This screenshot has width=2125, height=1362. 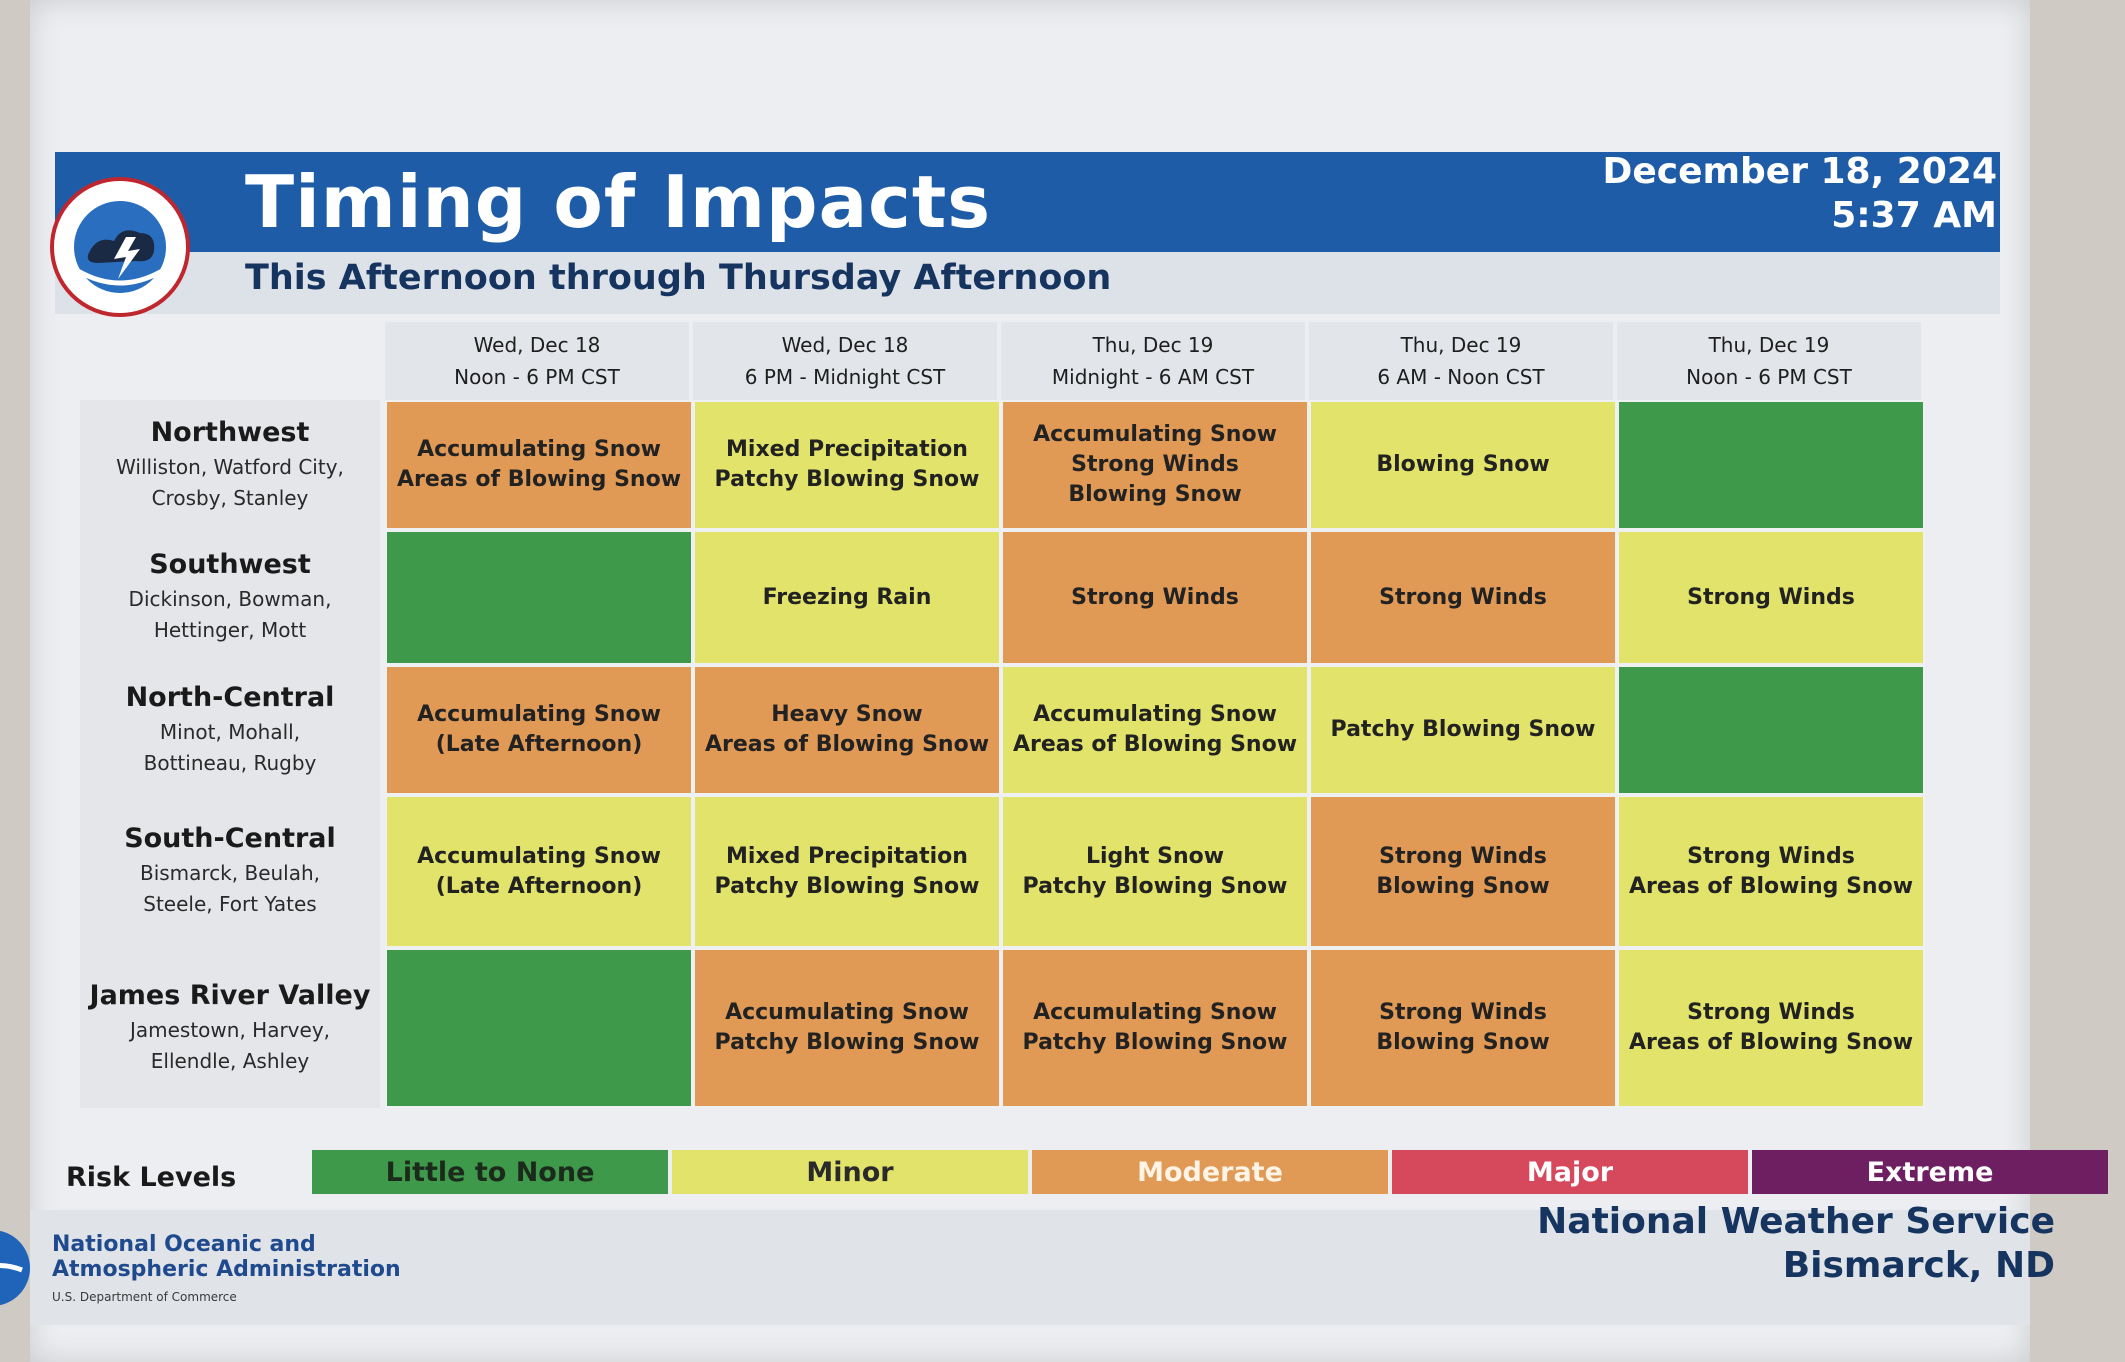 What do you see at coordinates (539, 886) in the screenshot?
I see `impact-text: (Late Afternoon)` at bounding box center [539, 886].